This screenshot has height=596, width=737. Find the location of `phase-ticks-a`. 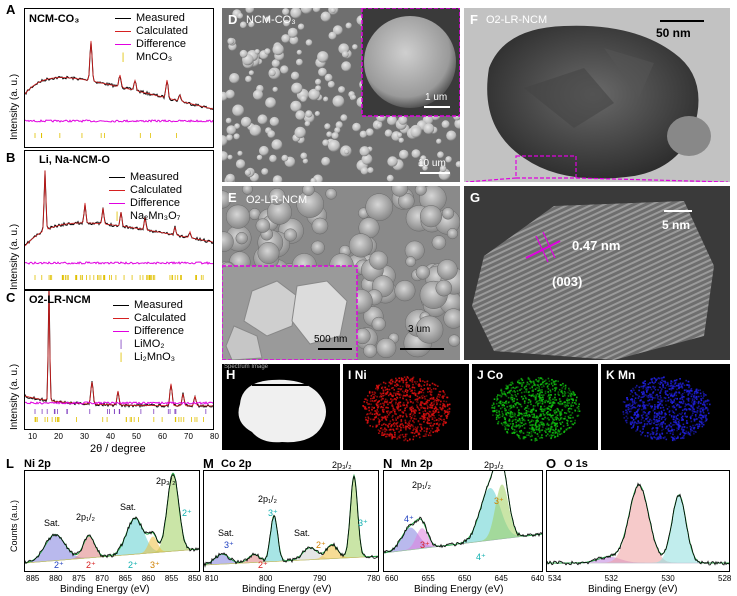

phase-ticks-a is located at coordinates (105, 135).